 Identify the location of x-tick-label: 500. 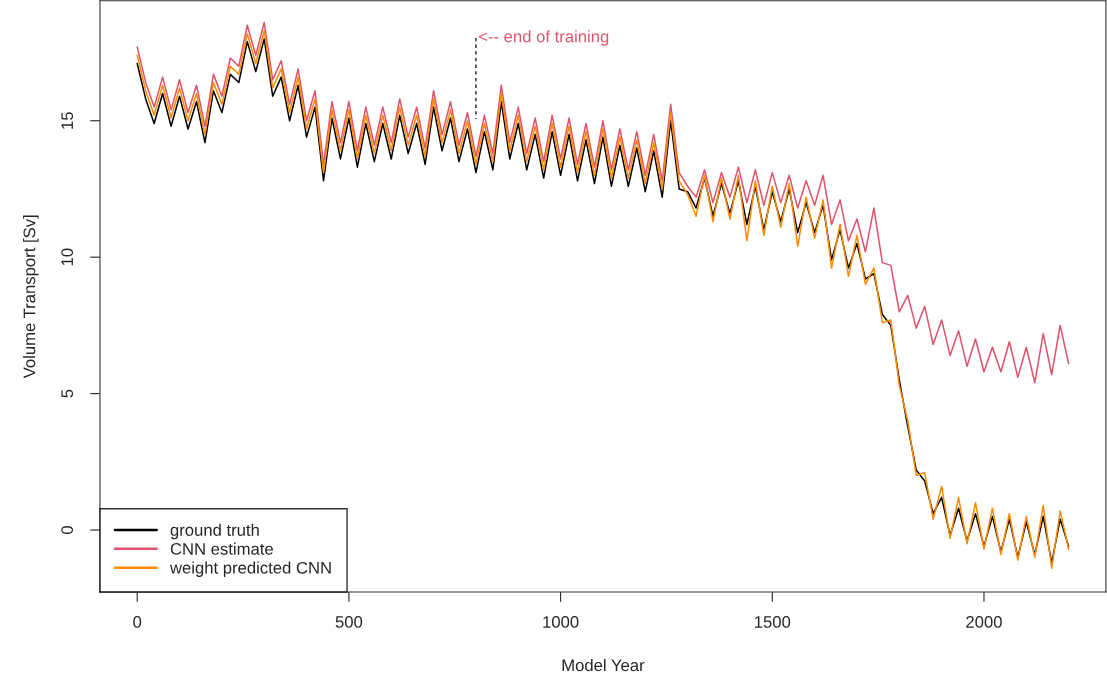
(349, 622).